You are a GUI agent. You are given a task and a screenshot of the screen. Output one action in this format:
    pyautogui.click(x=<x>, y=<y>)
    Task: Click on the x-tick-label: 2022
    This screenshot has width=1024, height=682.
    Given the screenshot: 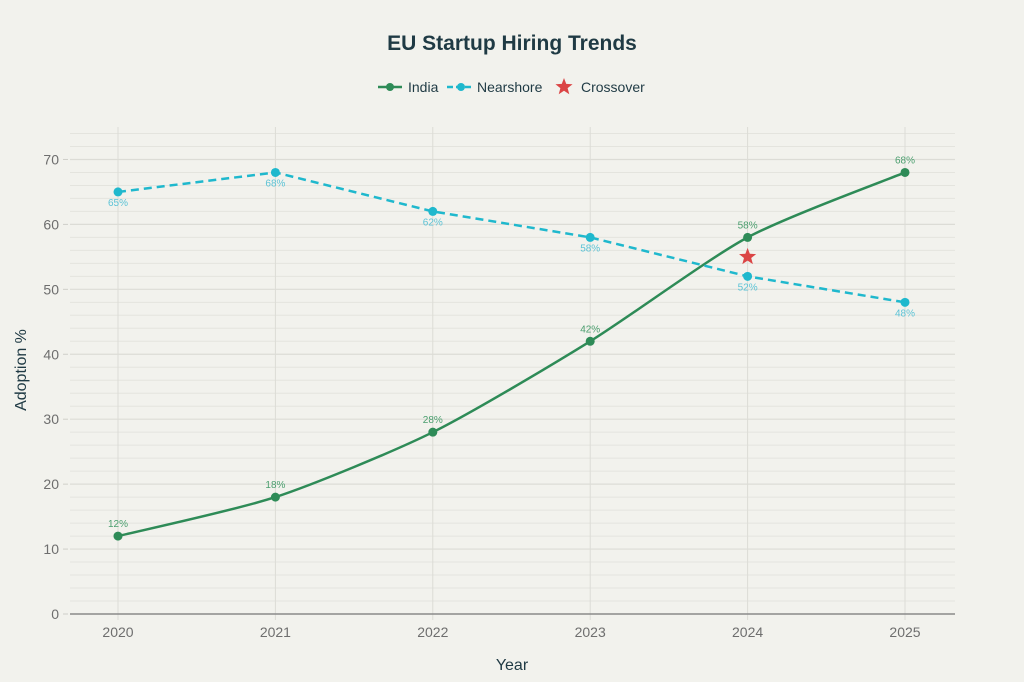 What is the action you would take?
    pyautogui.click(x=432, y=632)
    